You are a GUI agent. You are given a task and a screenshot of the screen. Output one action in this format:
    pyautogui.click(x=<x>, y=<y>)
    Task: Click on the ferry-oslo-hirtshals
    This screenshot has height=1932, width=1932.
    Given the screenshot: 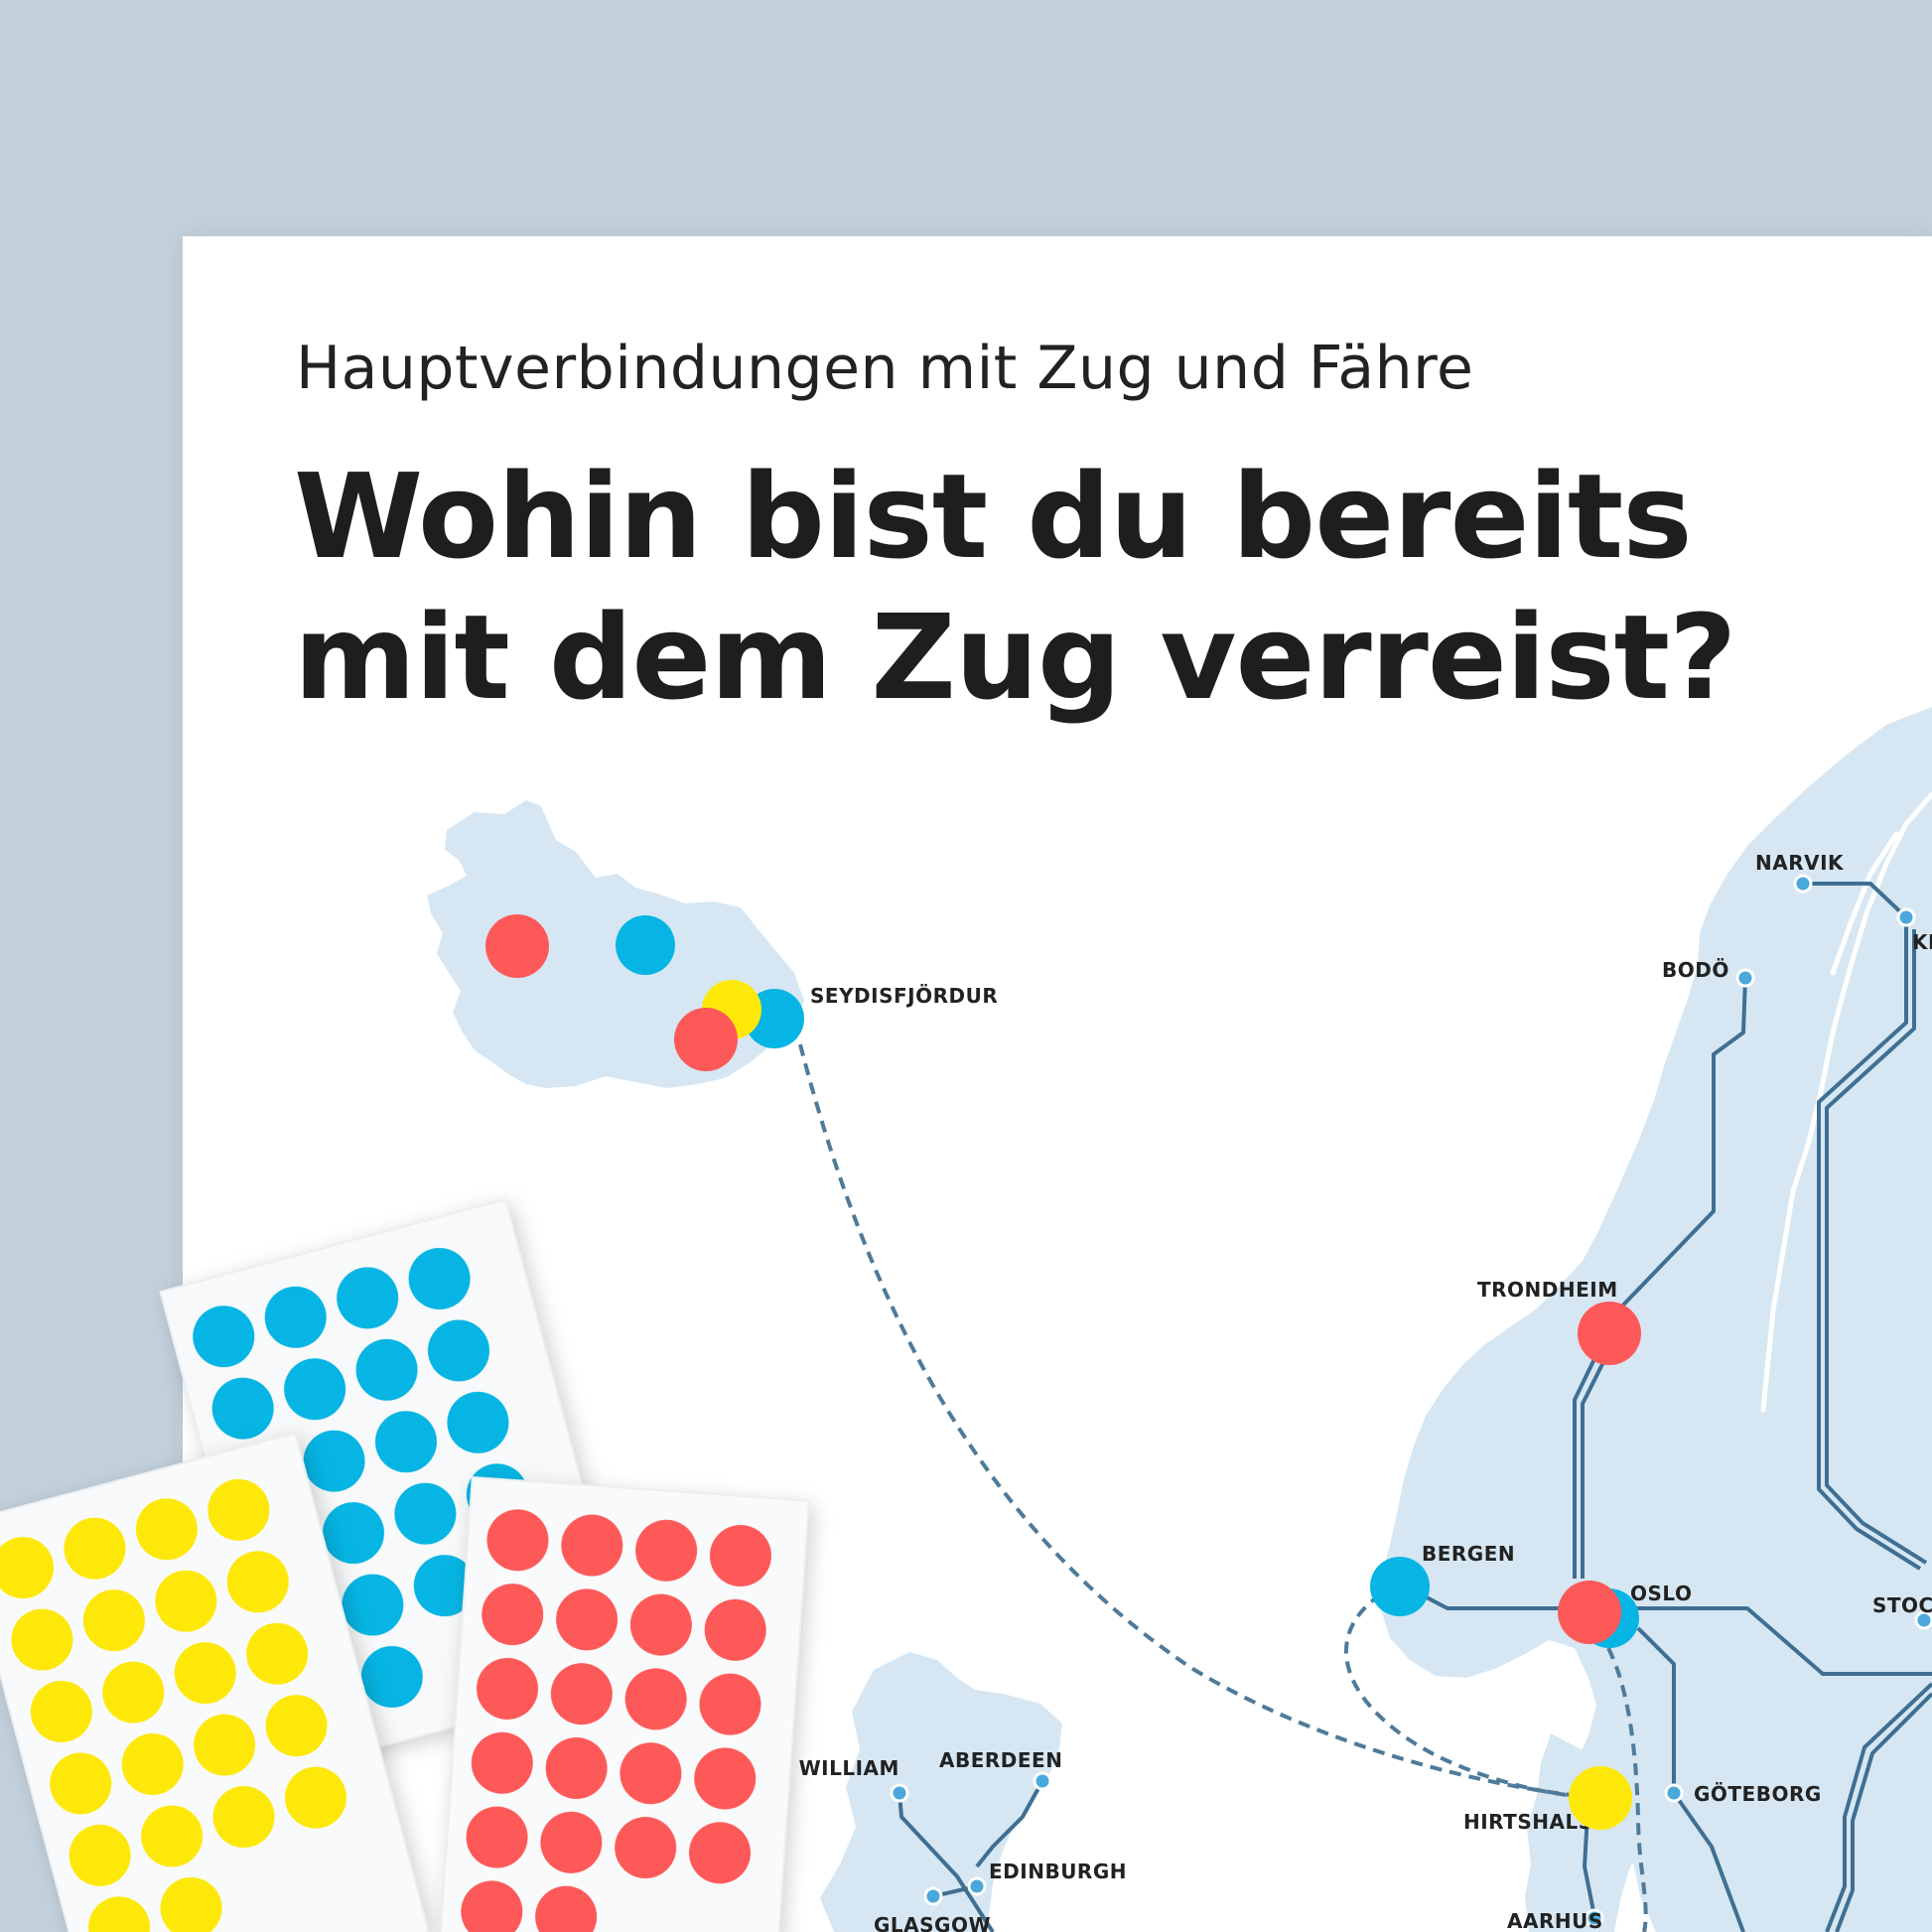 What is the action you would take?
    pyautogui.click(x=1627, y=1790)
    